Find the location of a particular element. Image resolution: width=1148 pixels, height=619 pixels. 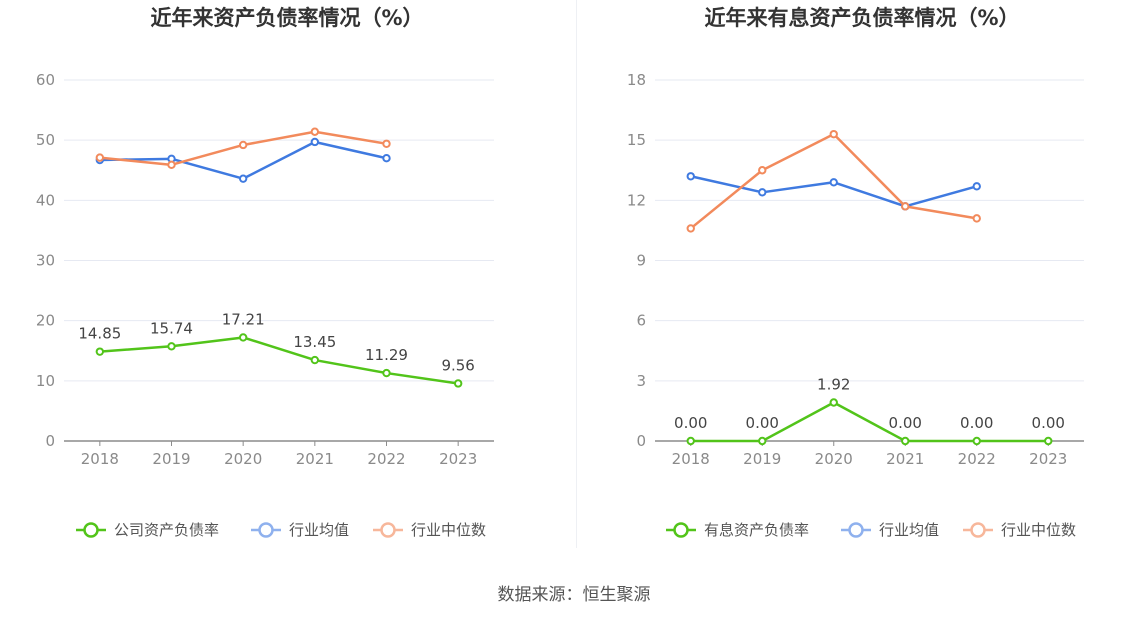

y-tick-label: 12 is located at coordinates (636, 200).